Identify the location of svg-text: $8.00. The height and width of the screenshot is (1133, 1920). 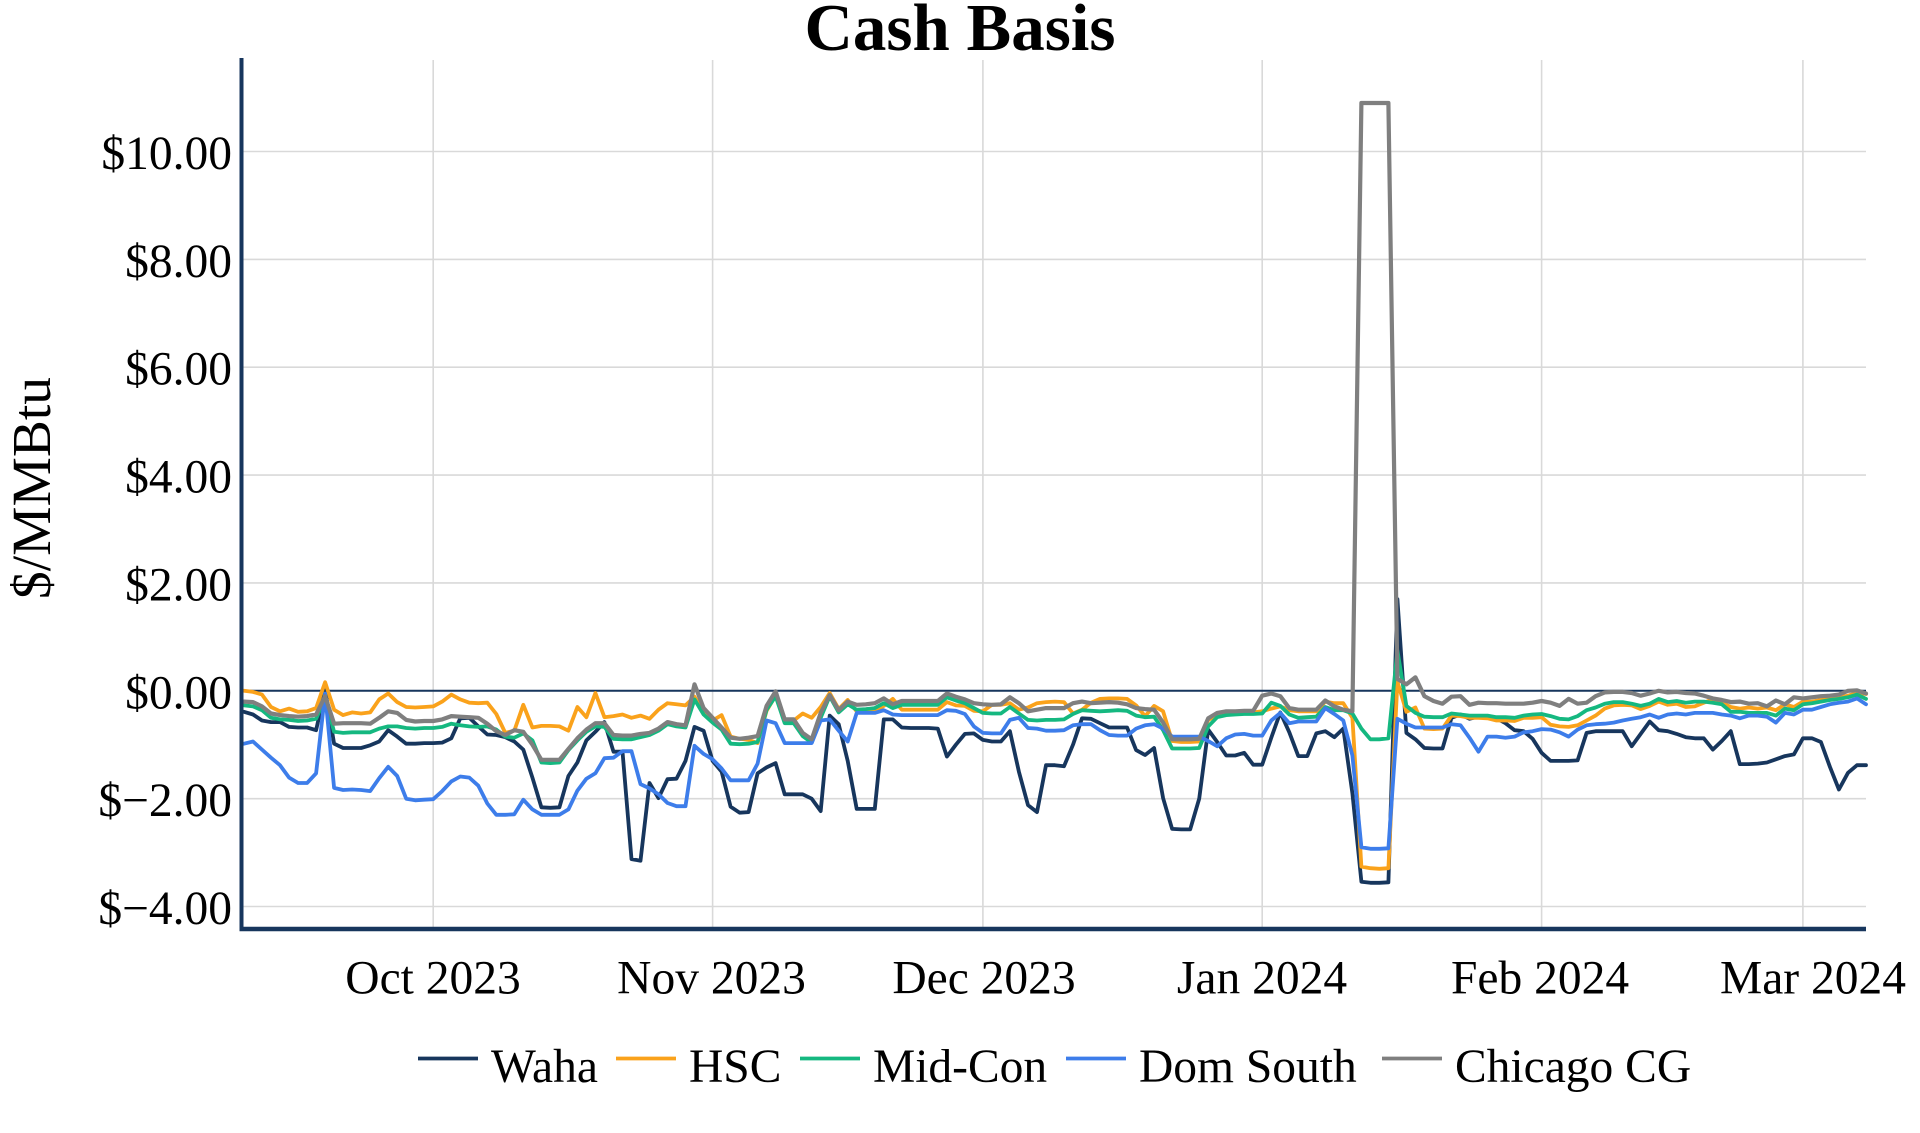
(178, 262).